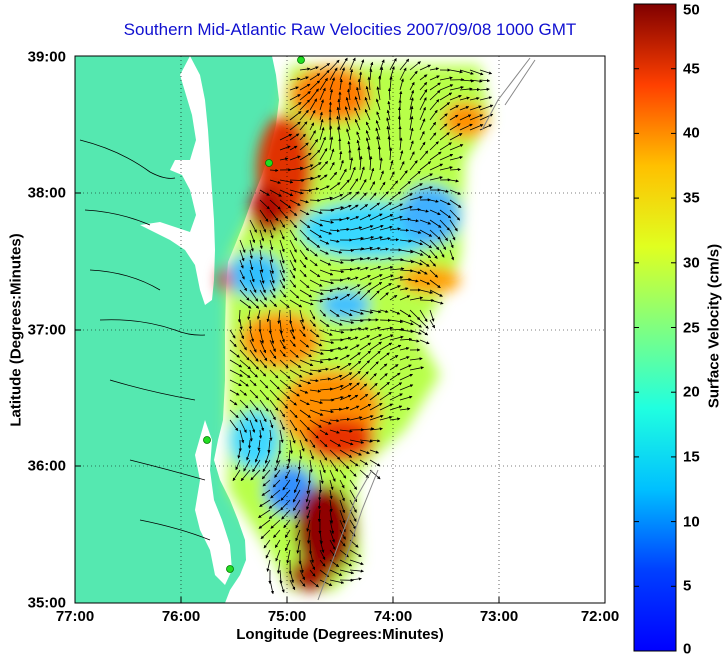 Image resolution: width=724 pixels, height=659 pixels. I want to click on y-tick-label: 38:00, so click(46, 193).